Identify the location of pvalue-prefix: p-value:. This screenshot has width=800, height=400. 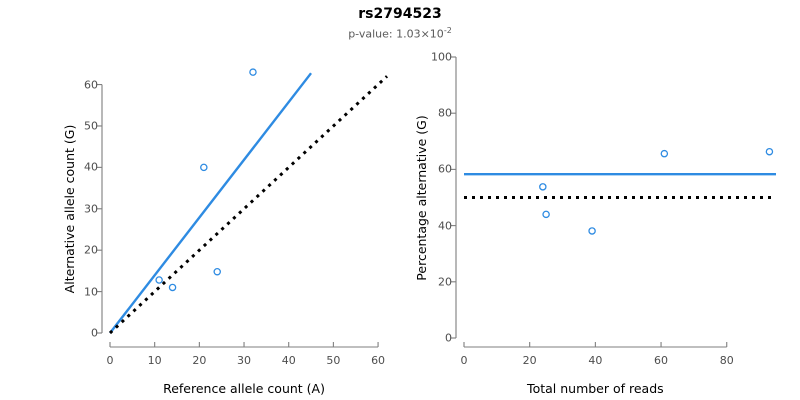
(372, 34).